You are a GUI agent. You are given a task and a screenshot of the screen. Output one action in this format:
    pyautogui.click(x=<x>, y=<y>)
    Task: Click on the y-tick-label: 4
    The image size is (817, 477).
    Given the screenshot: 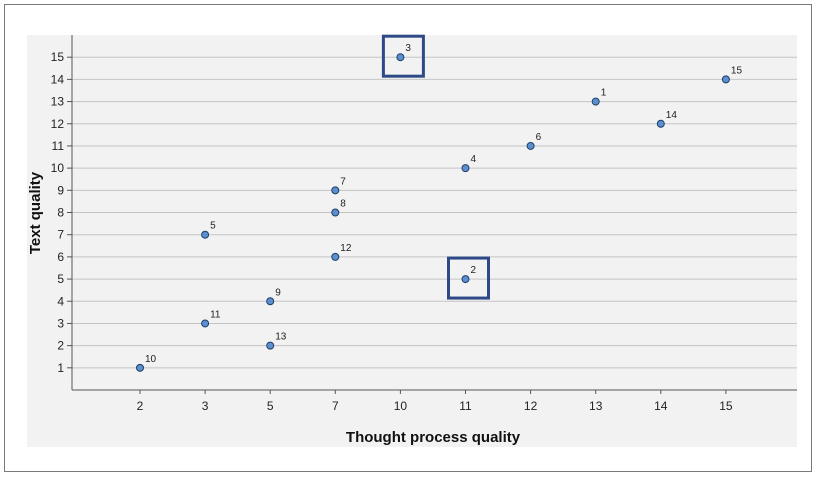 What is the action you would take?
    pyautogui.click(x=60, y=301)
    